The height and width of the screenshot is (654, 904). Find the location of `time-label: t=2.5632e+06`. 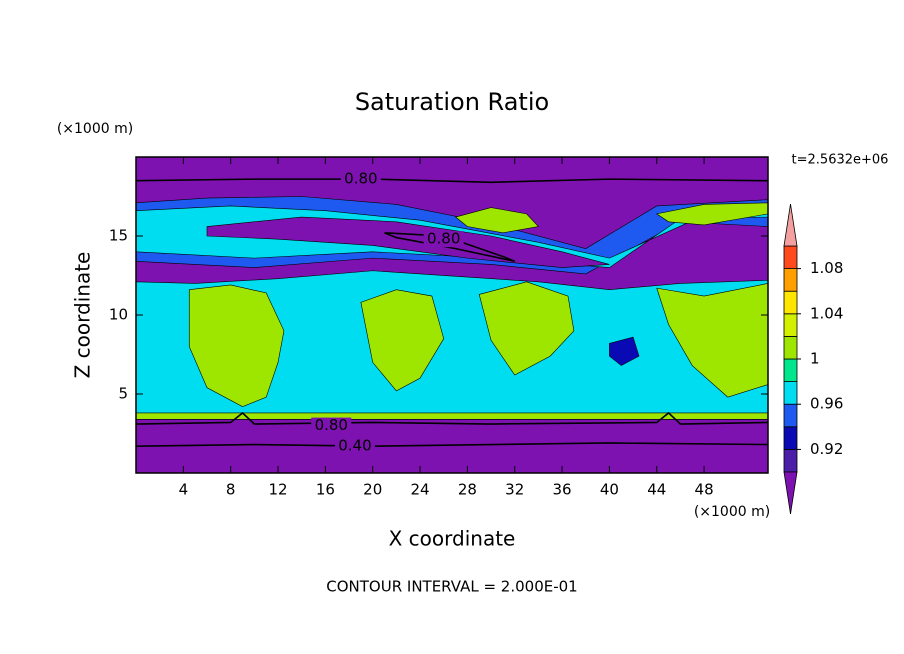

time-label: t=2.5632e+06 is located at coordinates (840, 160).